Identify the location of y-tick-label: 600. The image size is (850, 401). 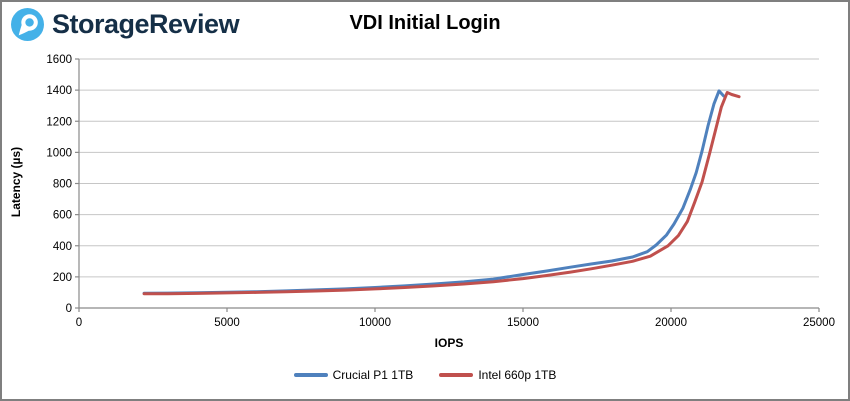
(62, 216).